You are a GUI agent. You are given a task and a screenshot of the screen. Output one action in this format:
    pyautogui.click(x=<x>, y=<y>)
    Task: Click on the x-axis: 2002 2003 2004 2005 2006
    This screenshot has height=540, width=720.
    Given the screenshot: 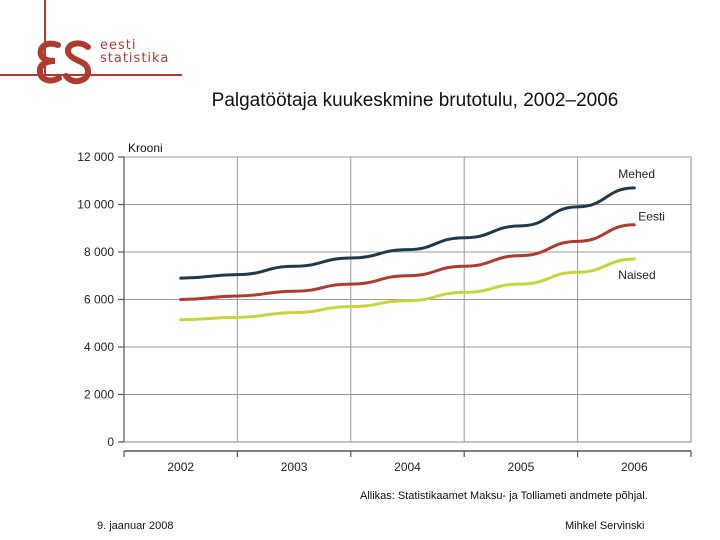 What is the action you would take?
    pyautogui.click(x=407, y=462)
    